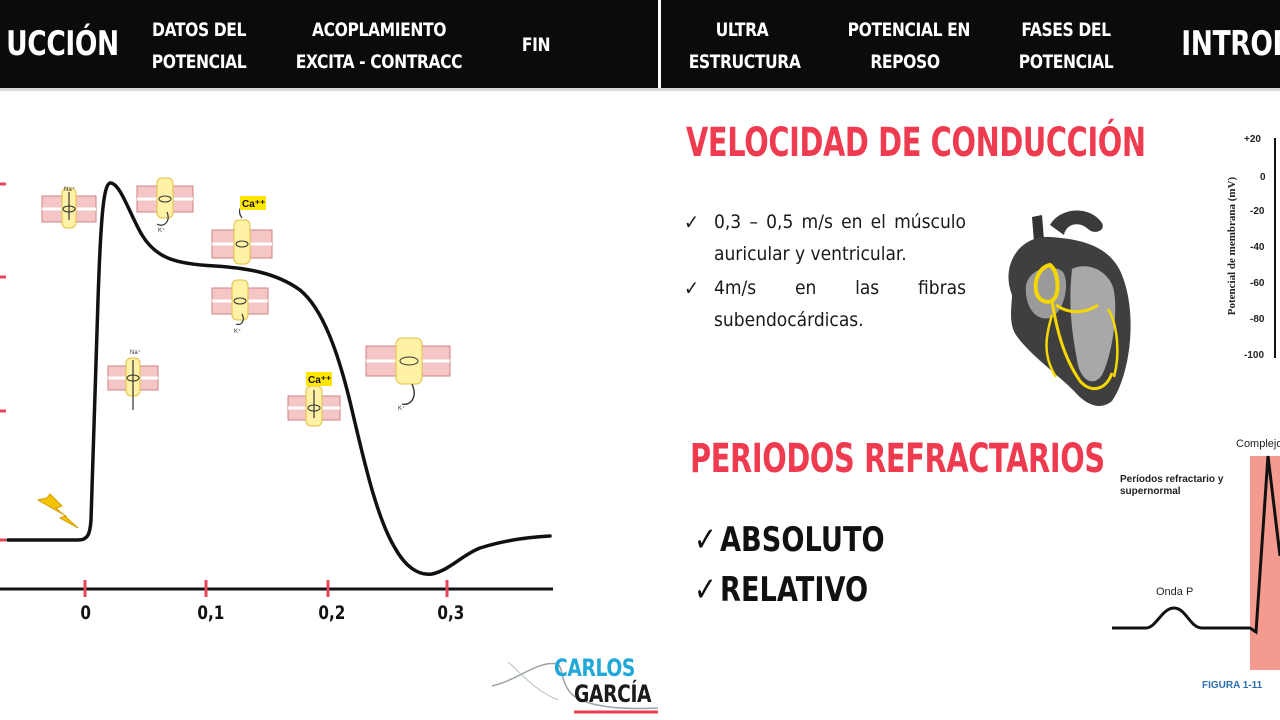 The image size is (1280, 720). What do you see at coordinates (536, 45) in the screenshot?
I see `nav-item-fin: FIN` at bounding box center [536, 45].